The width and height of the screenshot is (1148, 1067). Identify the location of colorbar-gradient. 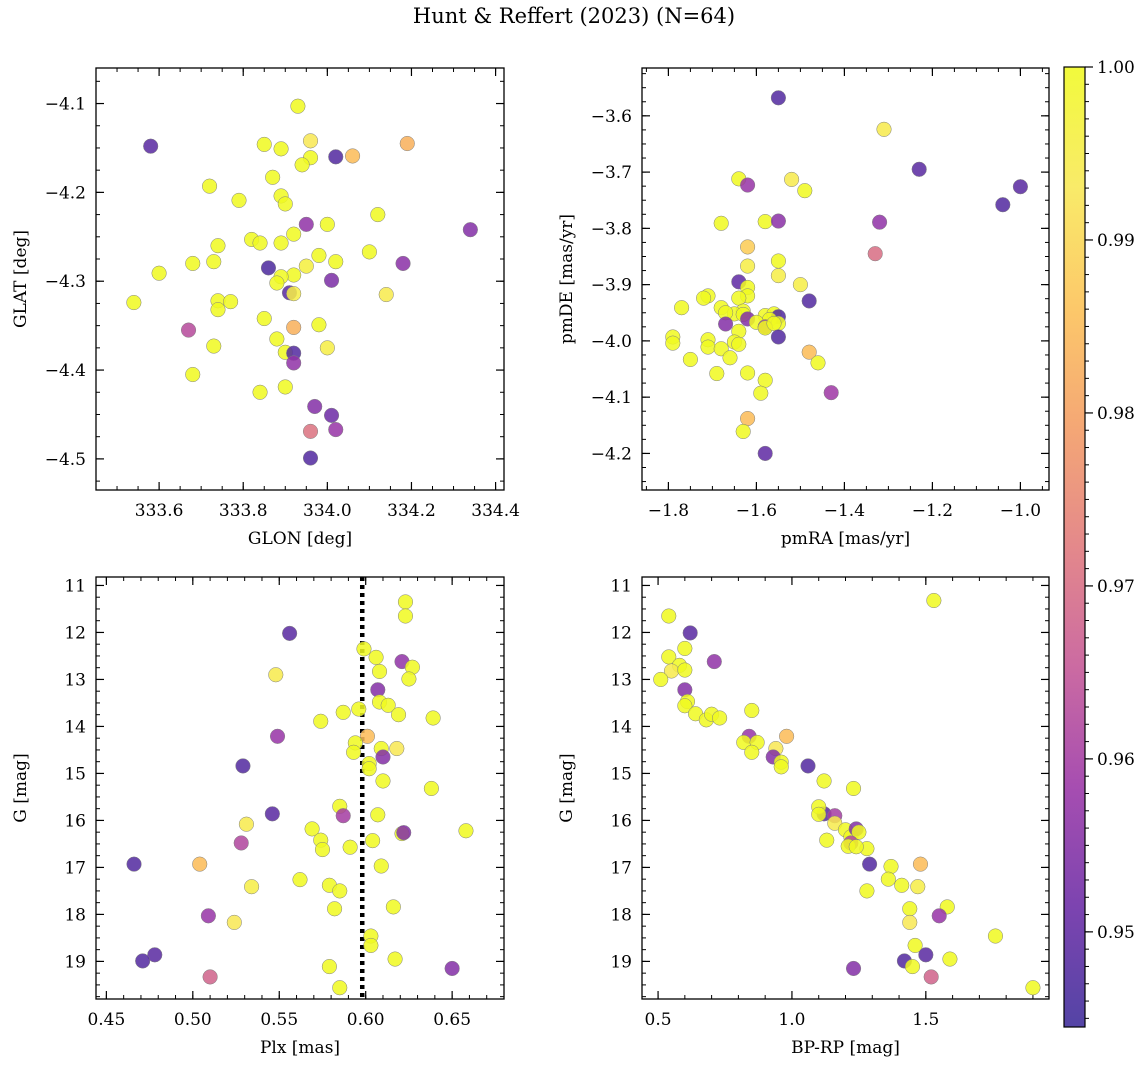
(1074, 547).